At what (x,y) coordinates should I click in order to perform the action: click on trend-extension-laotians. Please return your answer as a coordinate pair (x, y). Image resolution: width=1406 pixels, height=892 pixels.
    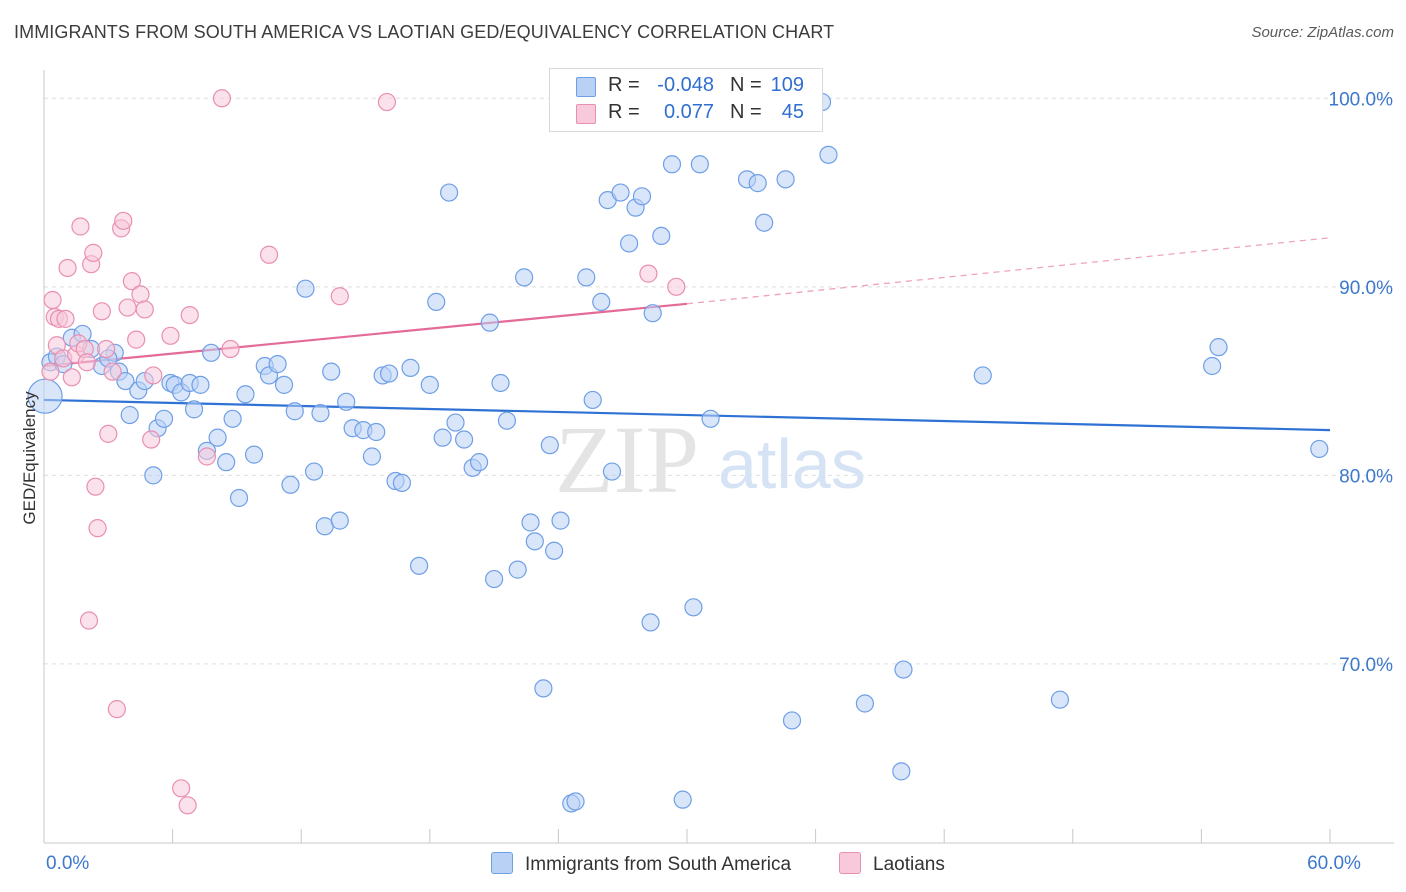
    Looking at the image, I should click on (1008, 271).